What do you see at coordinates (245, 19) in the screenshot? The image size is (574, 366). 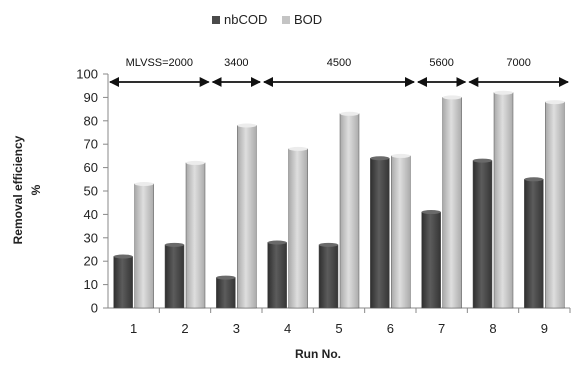 I see `legend-label-nbcod: nbCOD` at bounding box center [245, 19].